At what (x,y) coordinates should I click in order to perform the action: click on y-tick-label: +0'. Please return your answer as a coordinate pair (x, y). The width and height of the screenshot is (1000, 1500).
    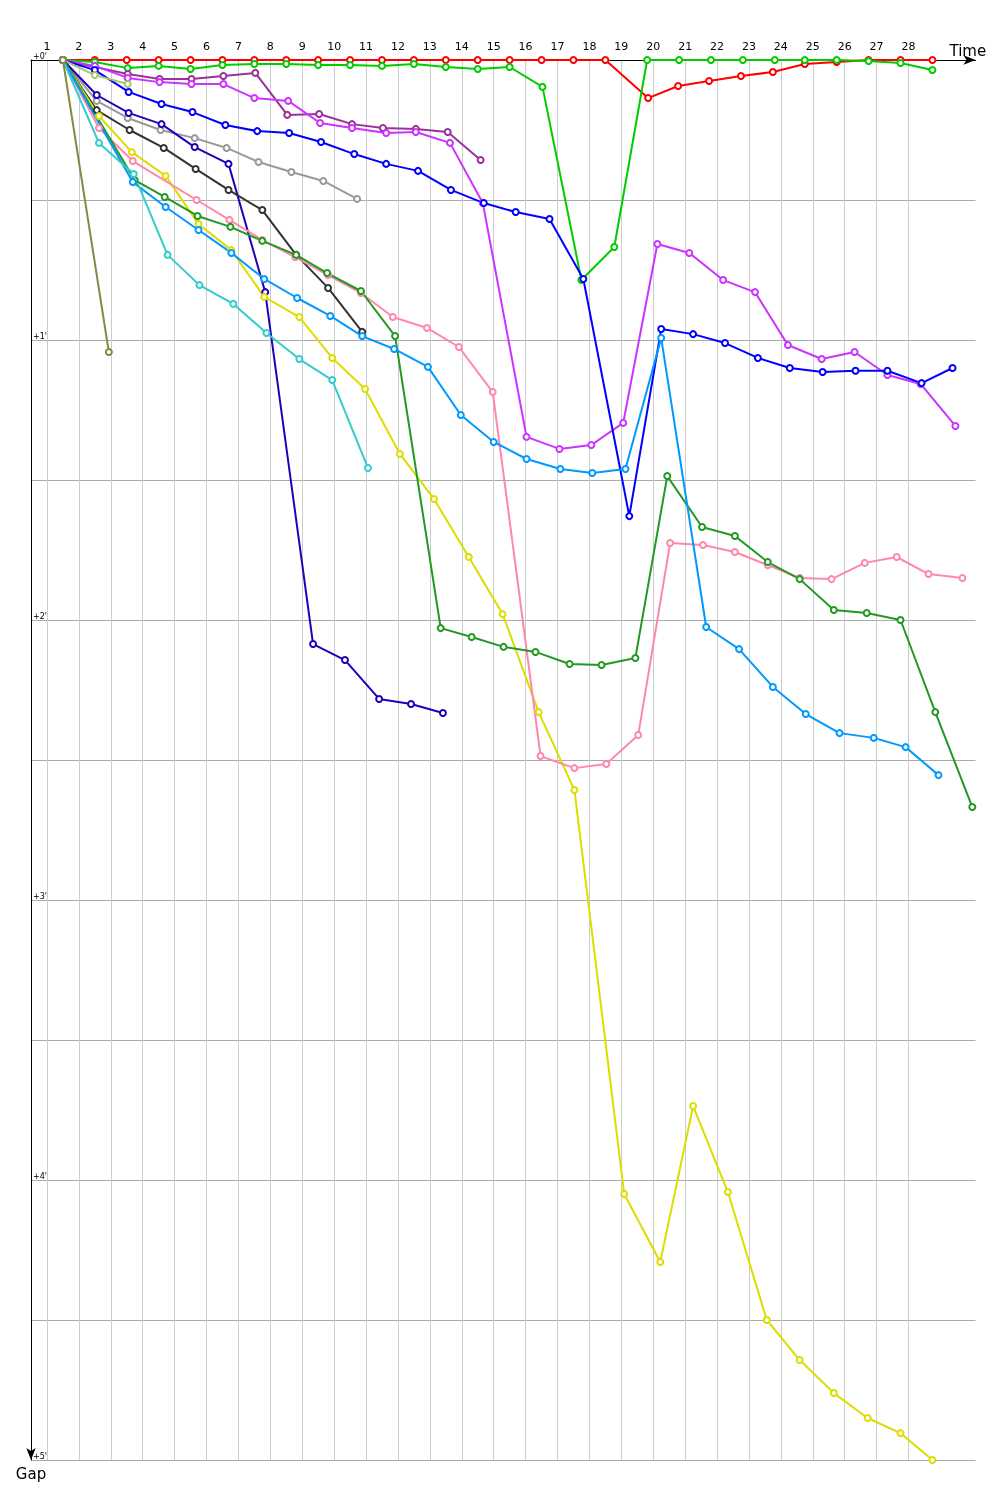
    Looking at the image, I should click on (40, 56).